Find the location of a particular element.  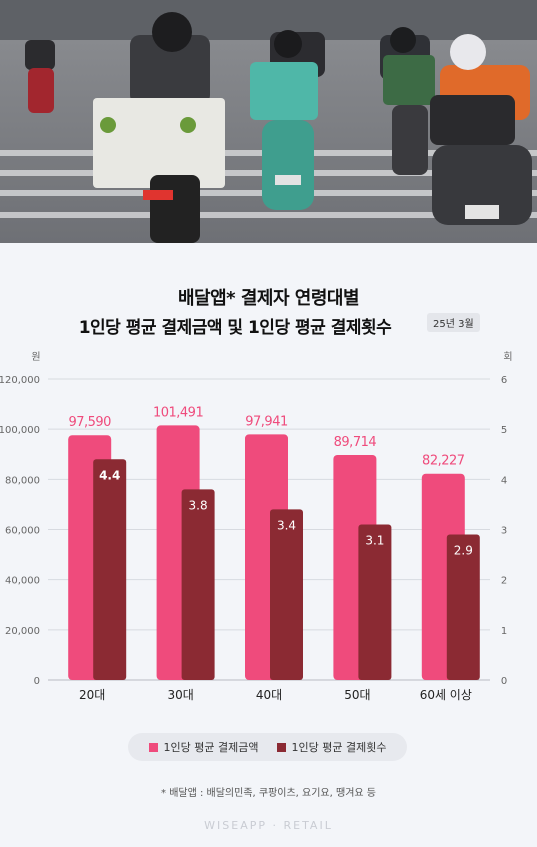

left-axis-unit: 원 is located at coordinates (35, 357).